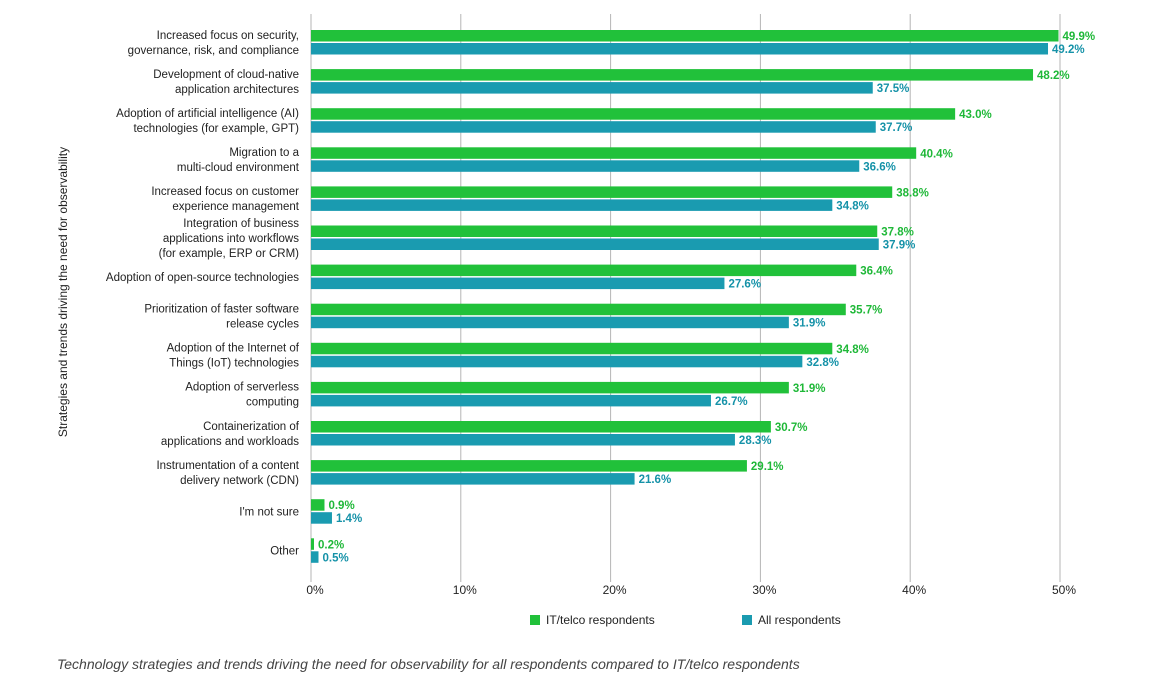 This screenshot has height=697, width=1173. What do you see at coordinates (799, 620) in the screenshot?
I see `legend-label-series-2: All respondents` at bounding box center [799, 620].